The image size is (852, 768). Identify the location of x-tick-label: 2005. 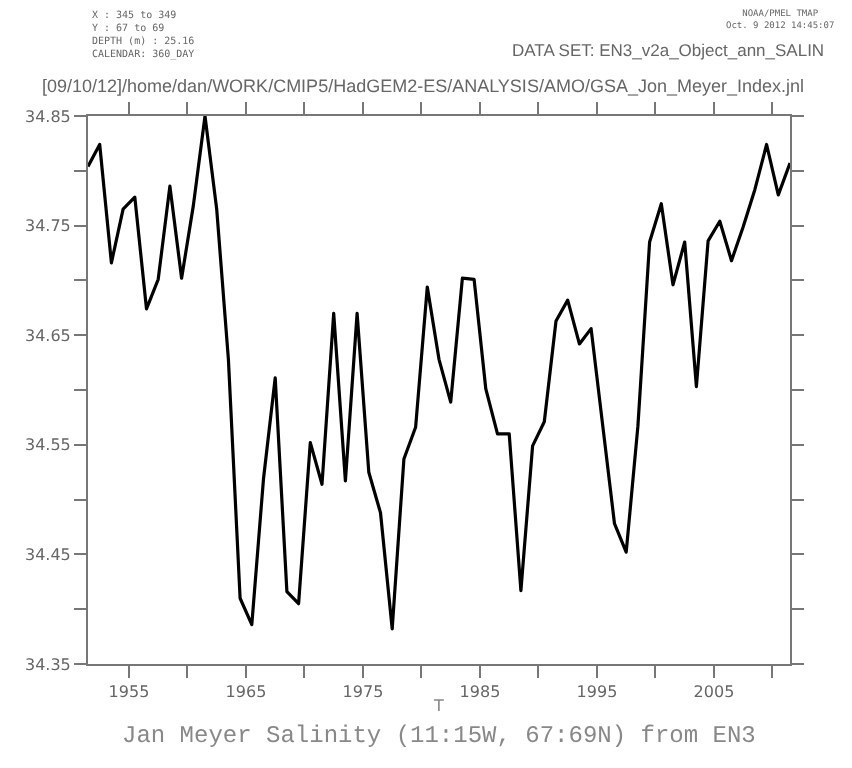
(714, 692).